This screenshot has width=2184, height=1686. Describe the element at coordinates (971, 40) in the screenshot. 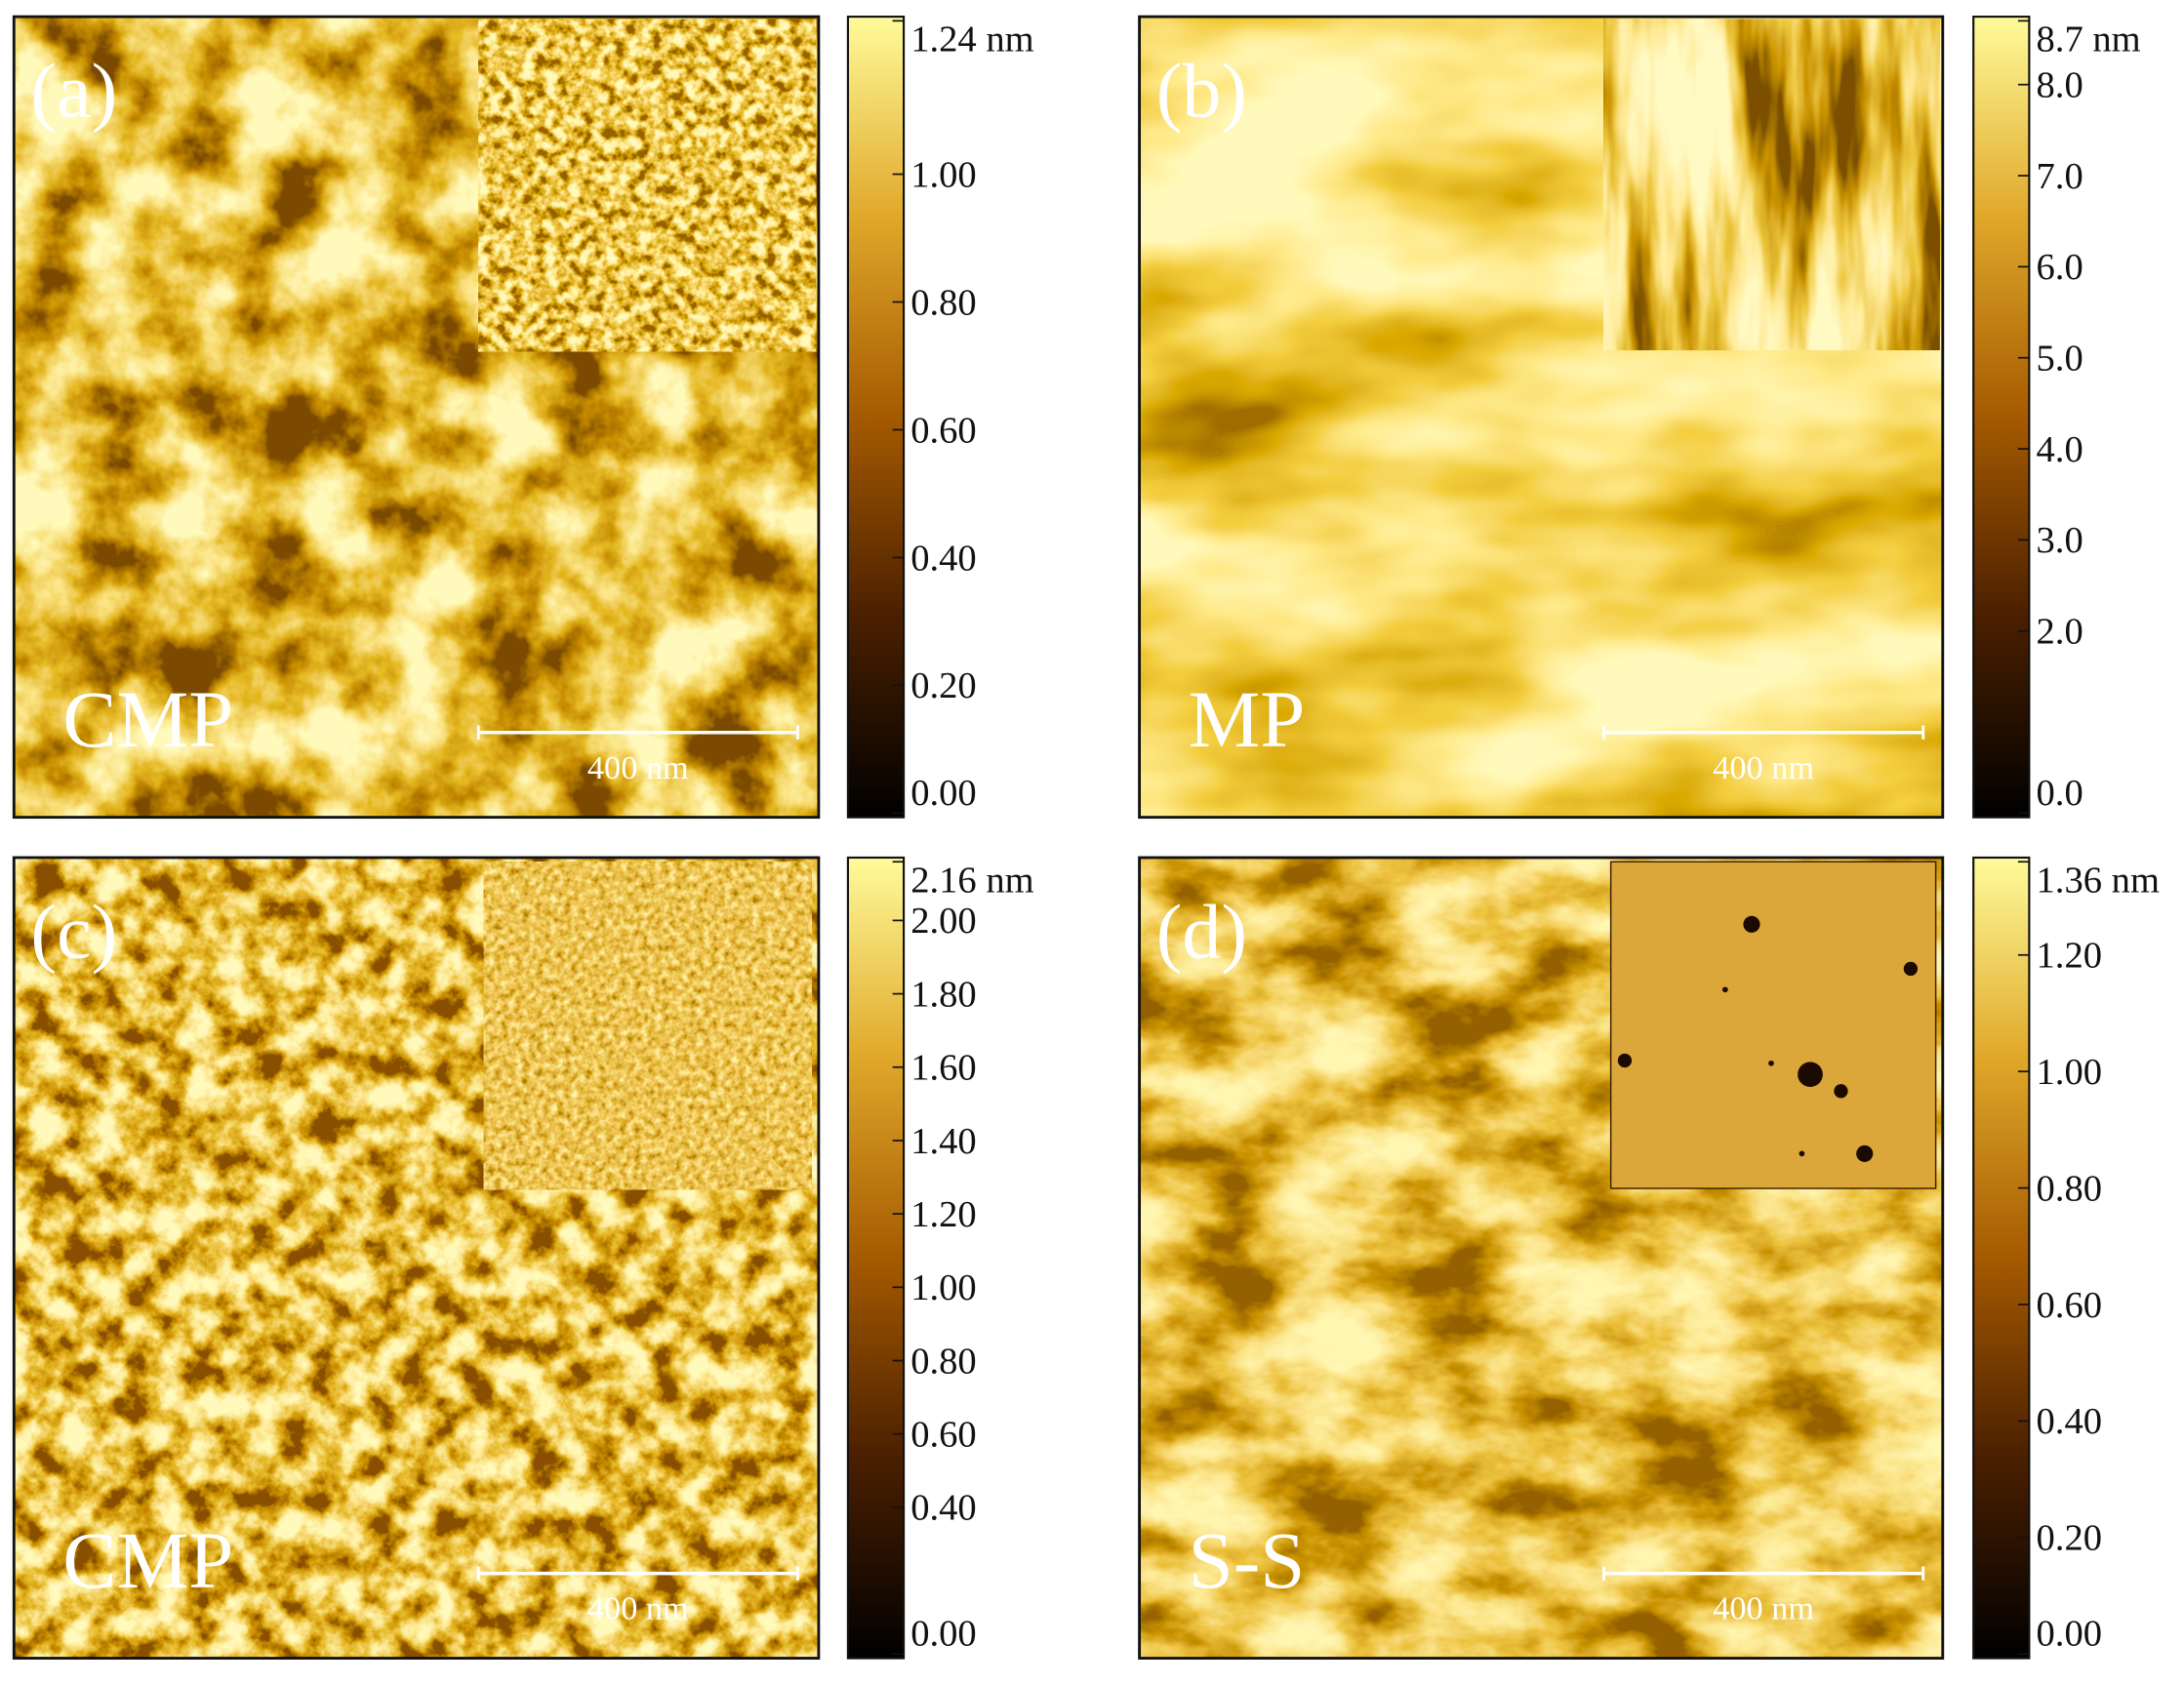

I see `colorbar-tick-label: 1.24 nm` at that location.